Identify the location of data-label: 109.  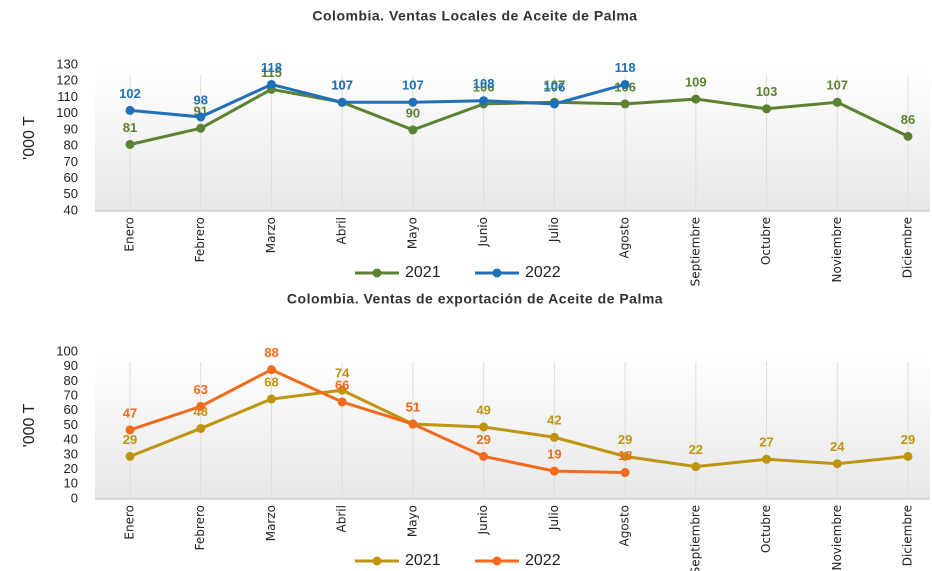
(696, 82).